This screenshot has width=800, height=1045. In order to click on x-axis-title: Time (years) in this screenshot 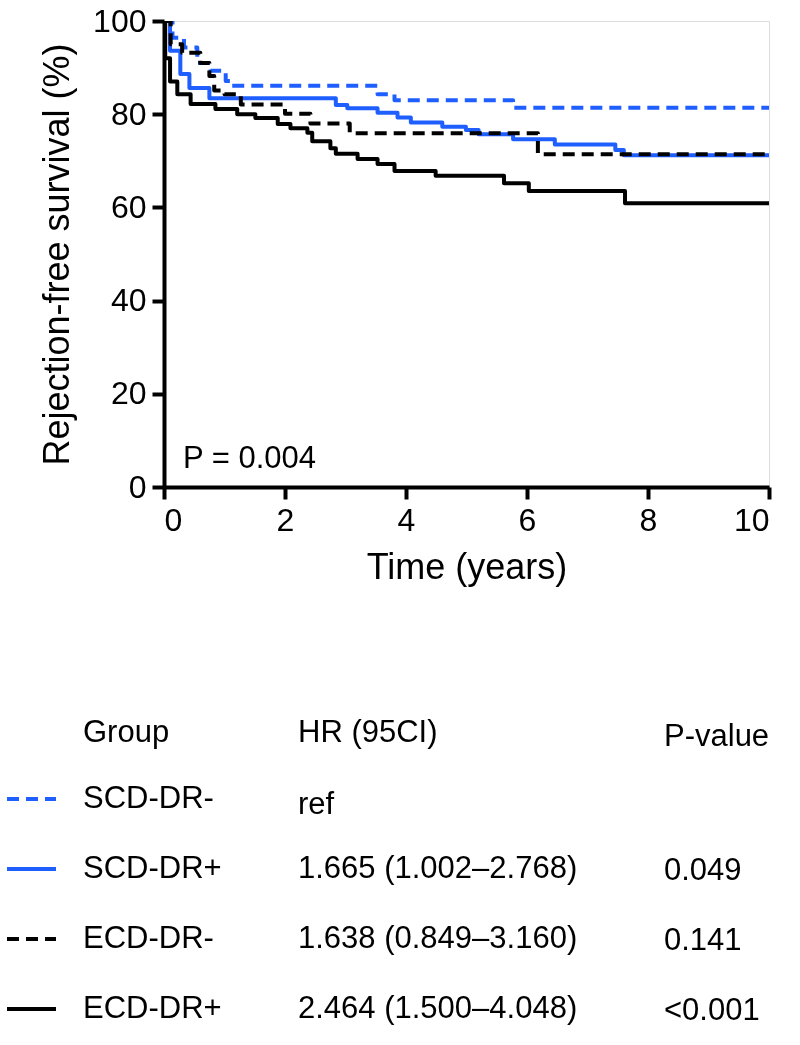, I will do `click(467, 566)`.